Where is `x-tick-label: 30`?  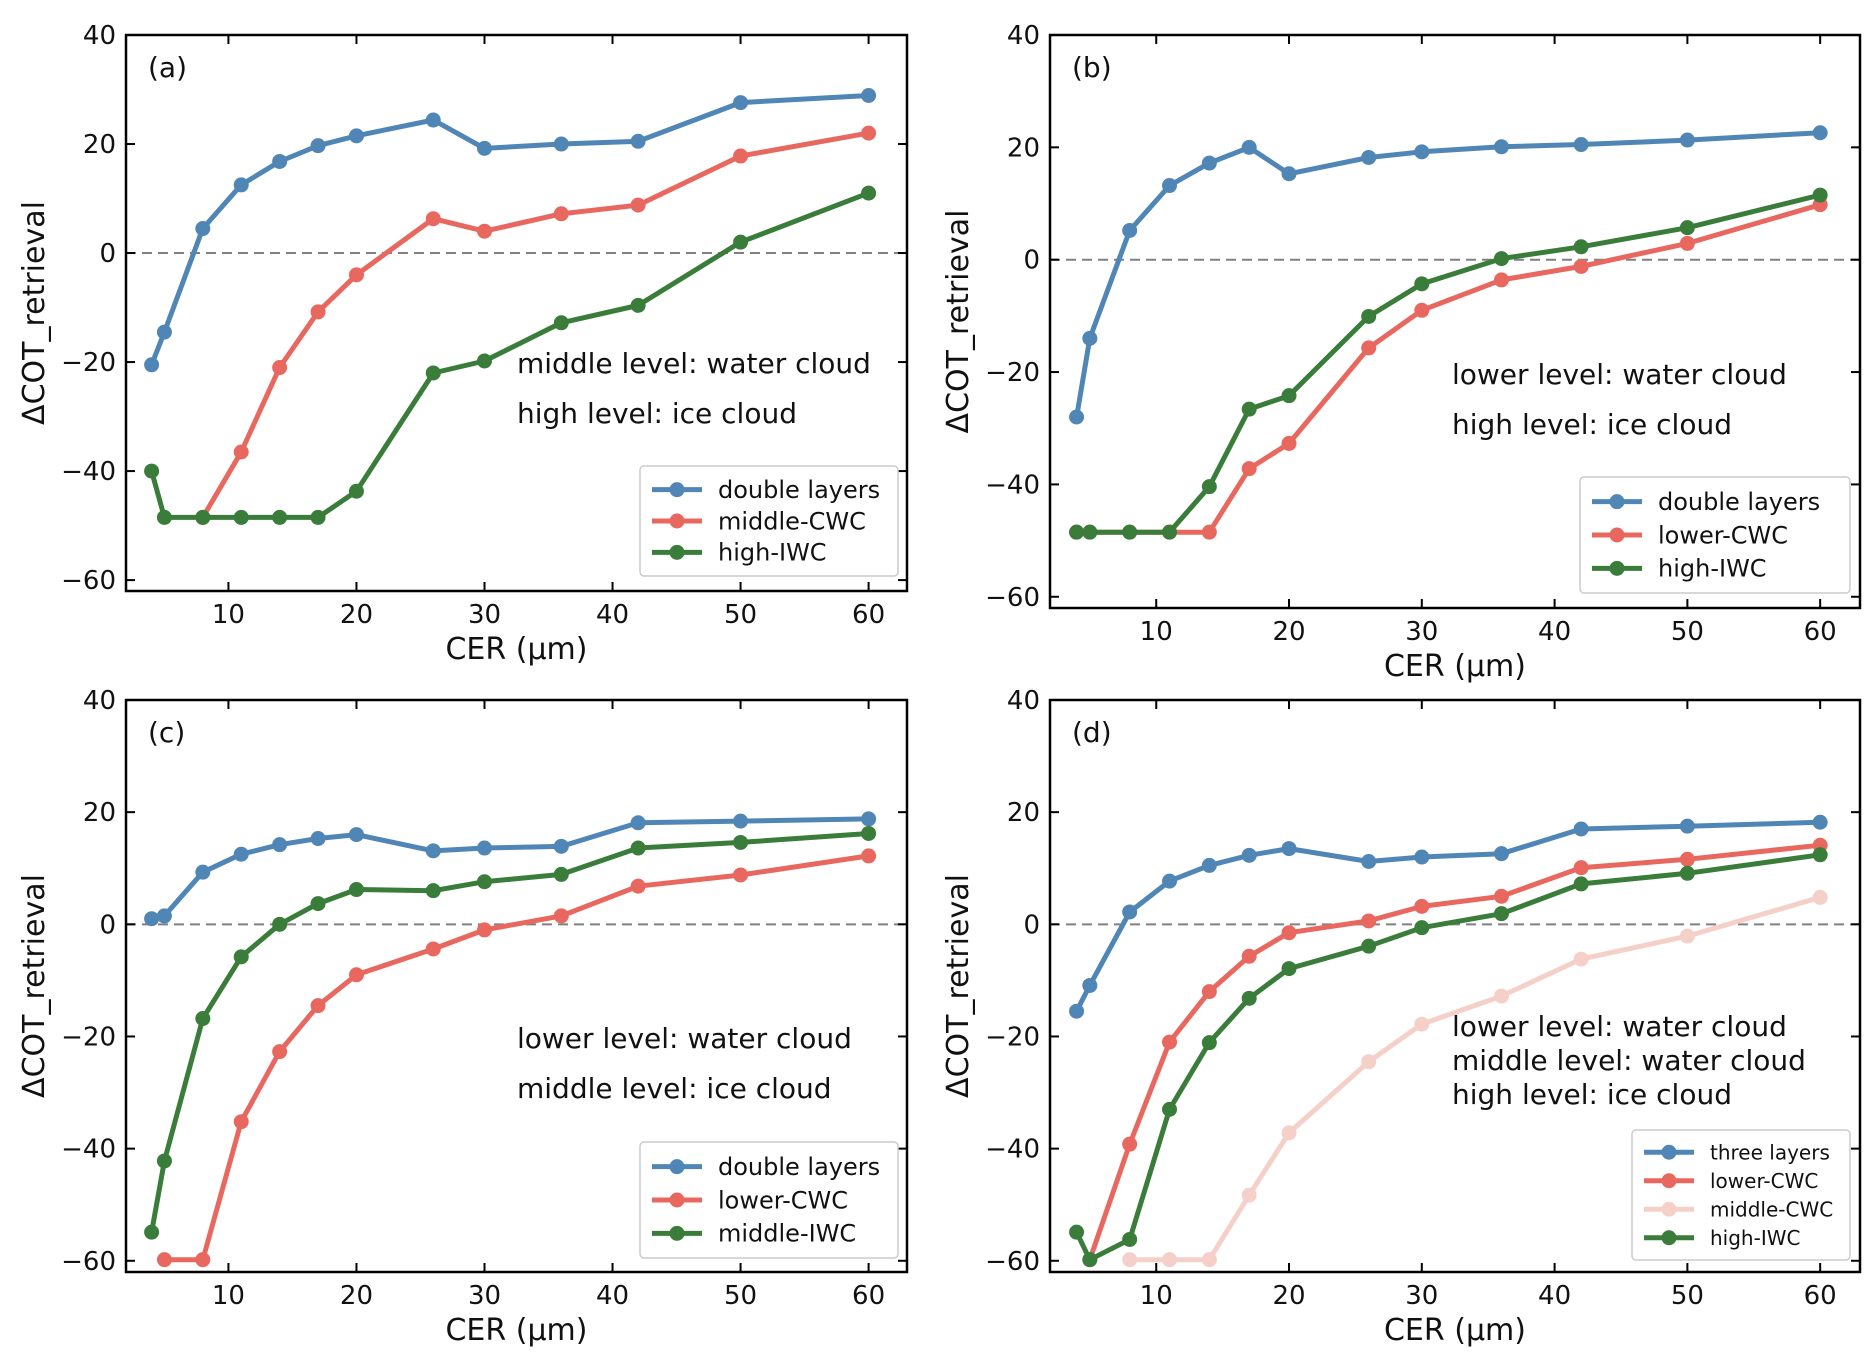 x-tick-label: 30 is located at coordinates (484, 615).